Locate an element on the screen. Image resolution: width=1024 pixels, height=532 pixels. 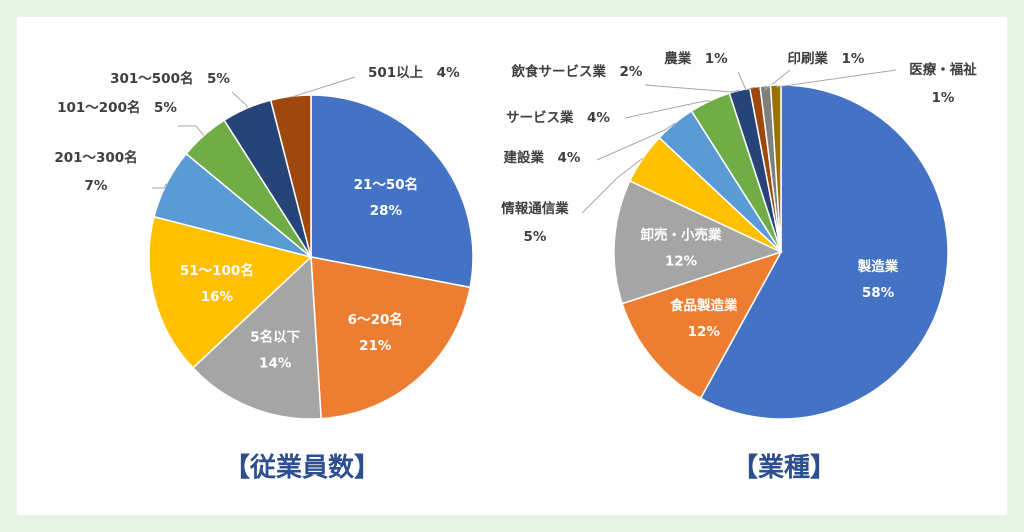
slice-label: 印刷業 1% is located at coordinates (826, 58).